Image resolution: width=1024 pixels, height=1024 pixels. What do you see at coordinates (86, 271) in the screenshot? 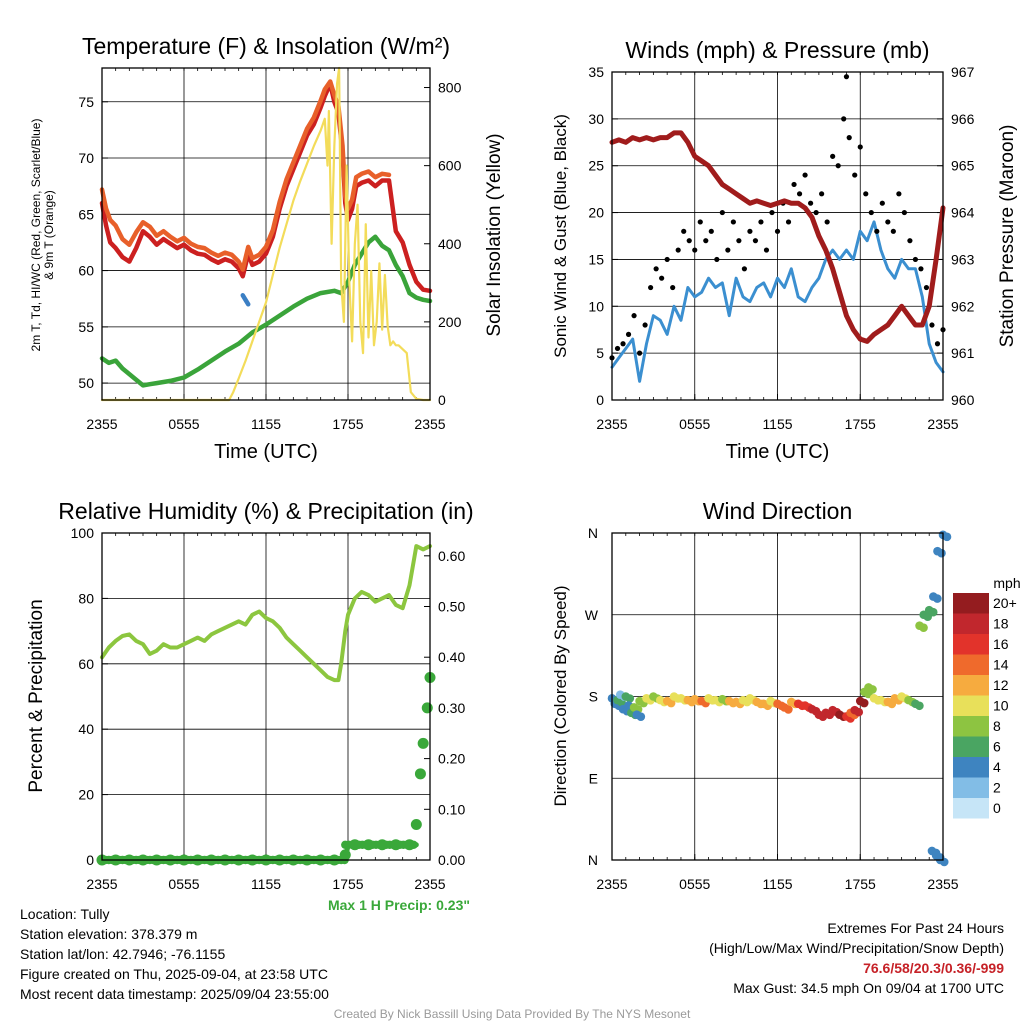
I see `y-tick-label: 60` at bounding box center [86, 271].